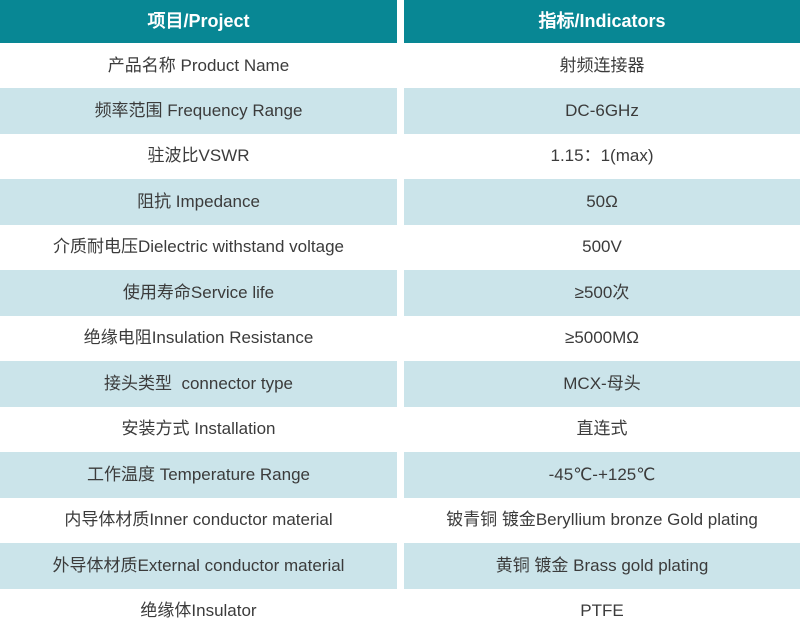  Describe the element at coordinates (202, 429) in the screenshot. I see `project-cell: 安装方式 Installation` at that location.